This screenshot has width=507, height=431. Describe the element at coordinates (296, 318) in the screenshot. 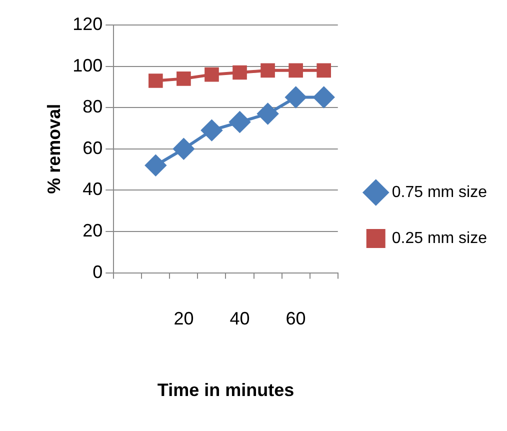

I see `x-tick-label: 60` at that location.